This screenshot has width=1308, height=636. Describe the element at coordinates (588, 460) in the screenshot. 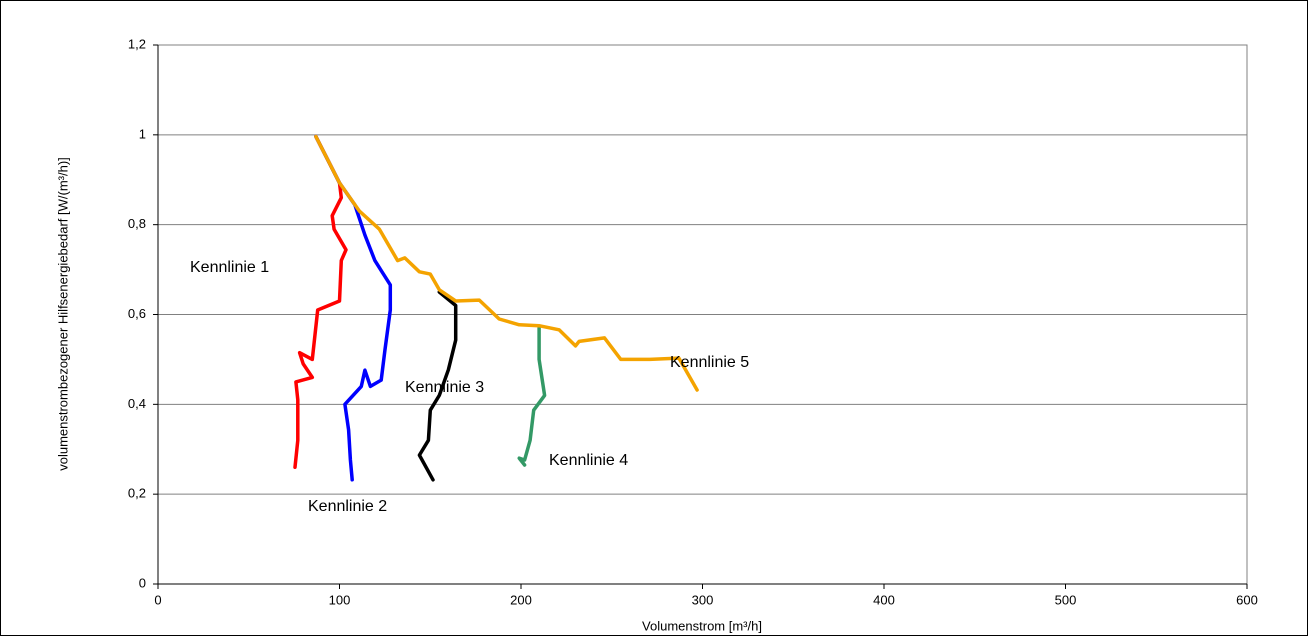

I see `annotation: Kennlinie 4` at that location.